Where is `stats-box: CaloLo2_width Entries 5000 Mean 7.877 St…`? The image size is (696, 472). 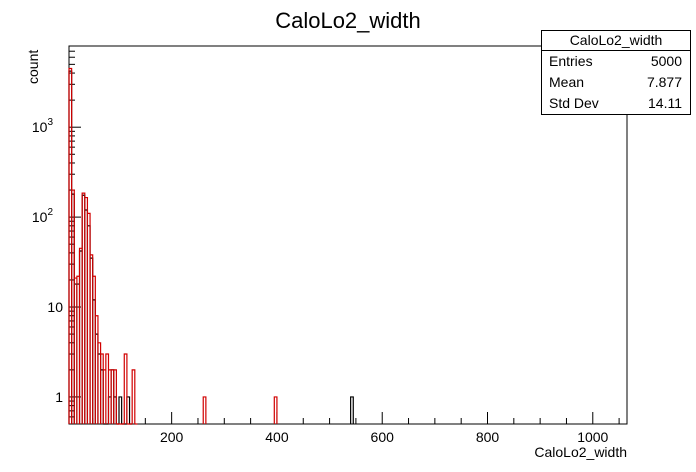 stats-box: CaloLo2_width Entries 5000 Mean 7.877 St… is located at coordinates (616, 72).